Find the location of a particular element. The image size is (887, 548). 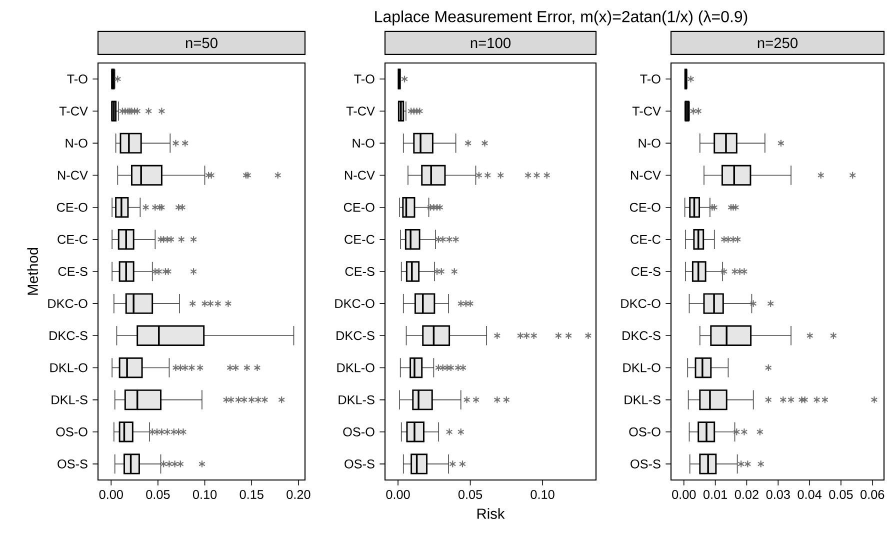

x-axis-title: Risk is located at coordinates (491, 513).